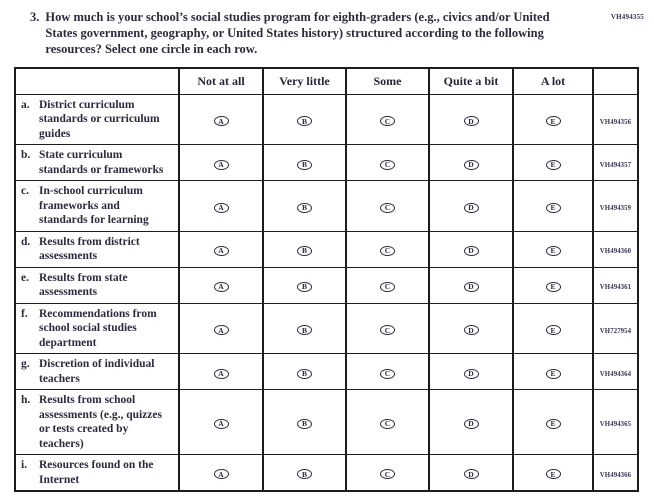 This screenshot has height=498, width=654. I want to click on row-code: VH727954, so click(615, 331).